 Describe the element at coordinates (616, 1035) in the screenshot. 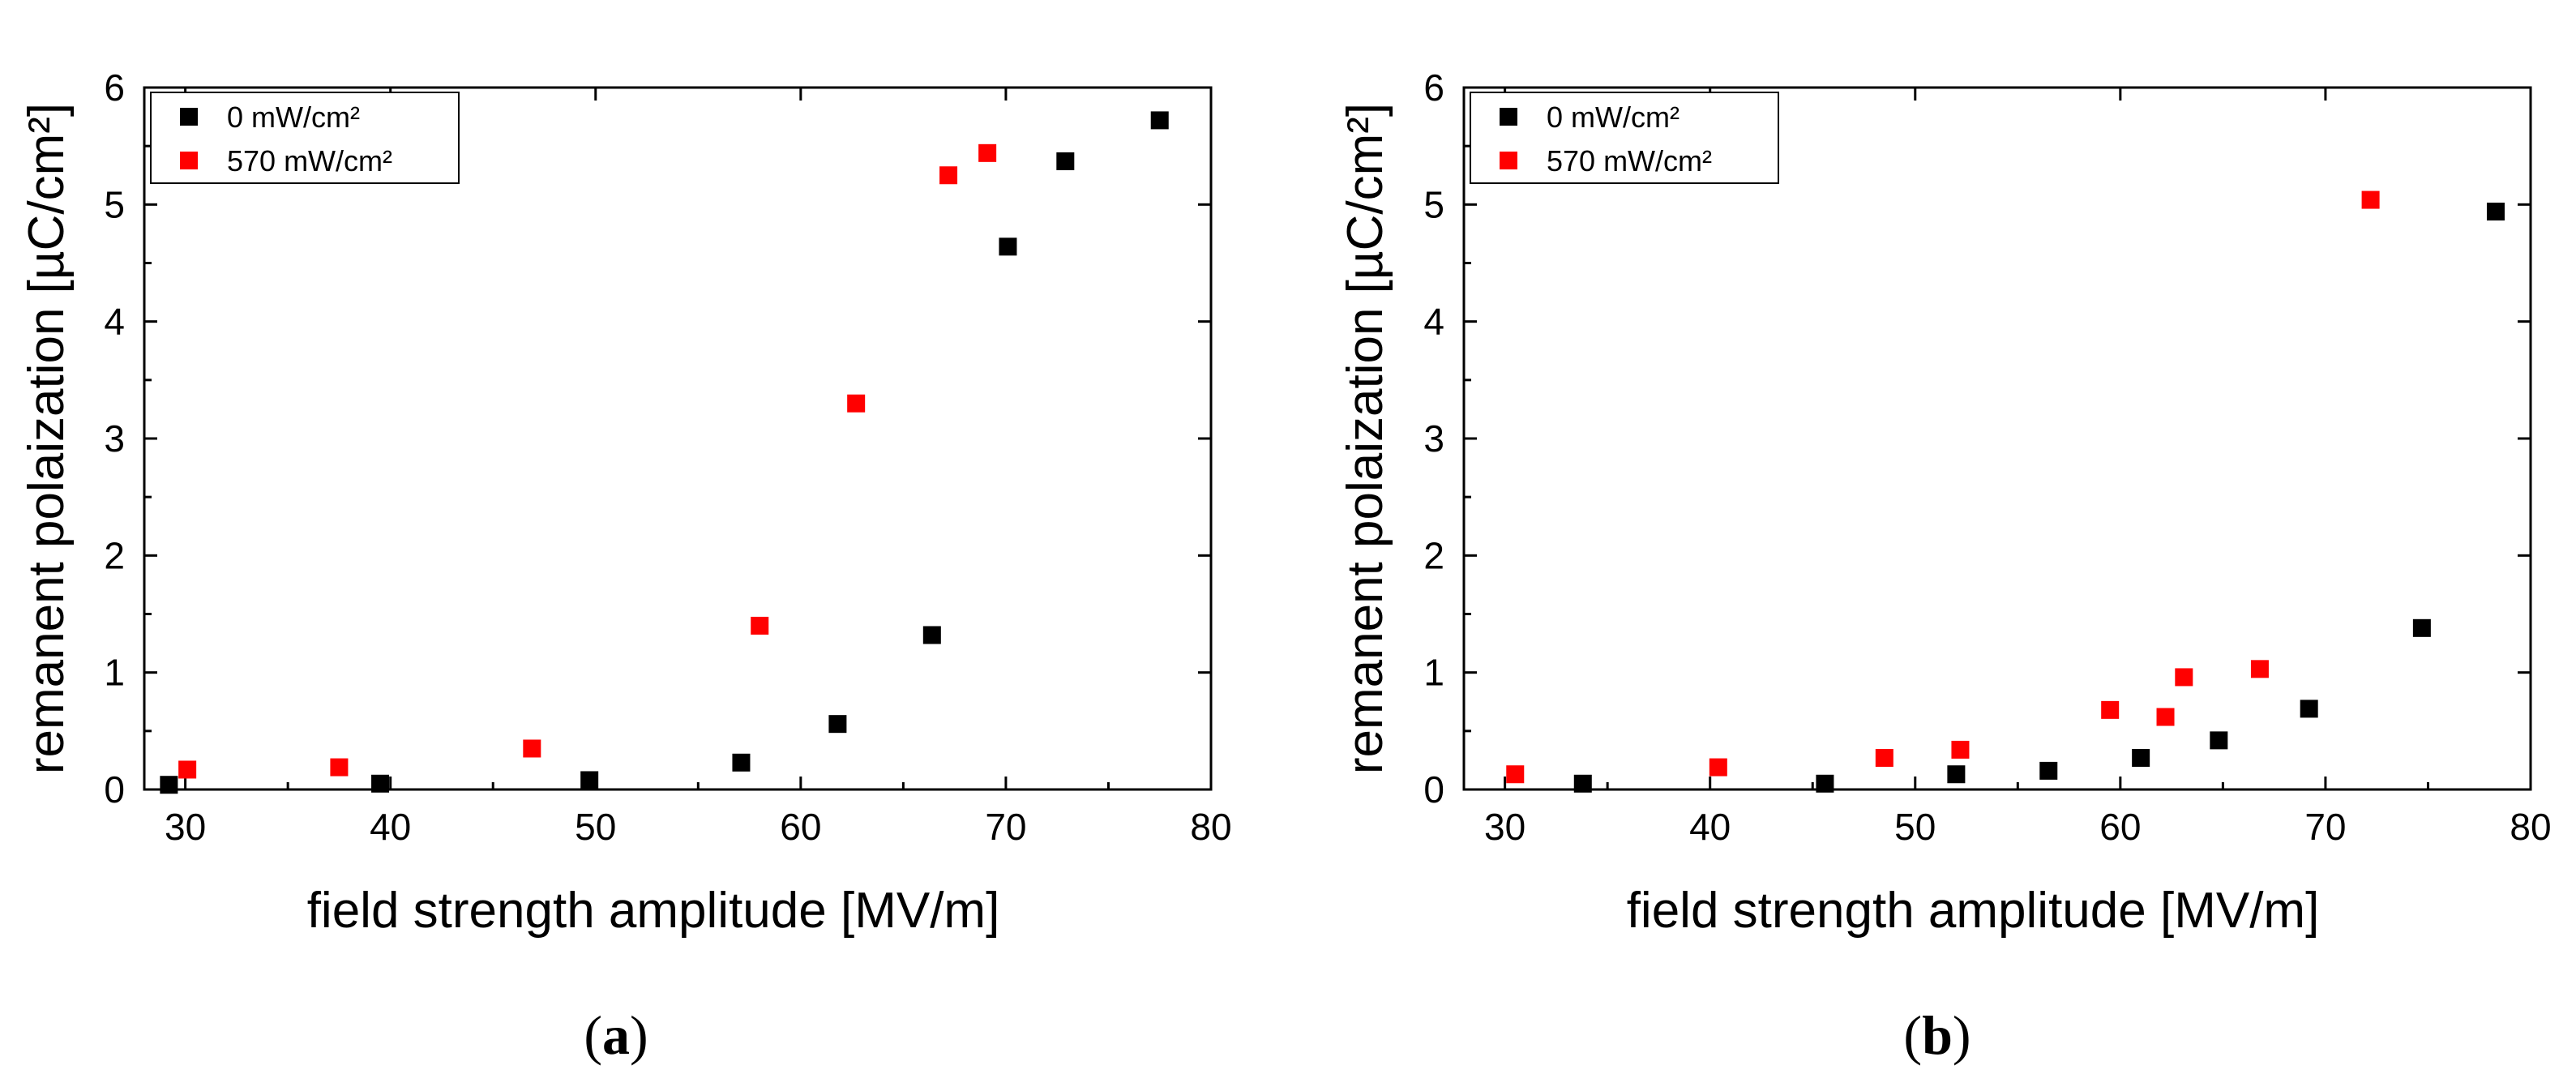

I see `panel-caption: (a)` at that location.